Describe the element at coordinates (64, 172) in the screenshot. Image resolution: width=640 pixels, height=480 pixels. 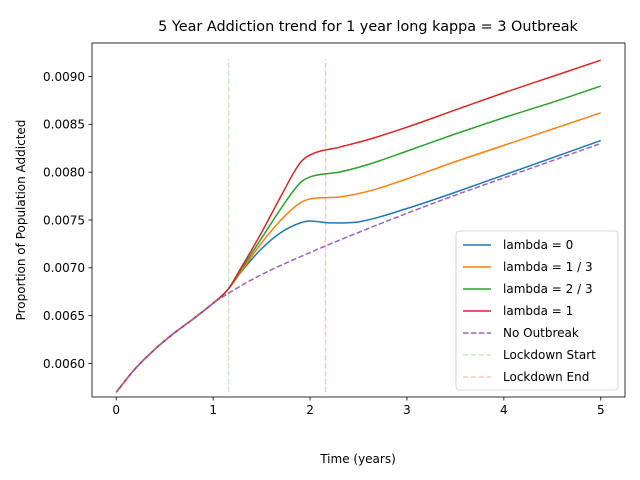
I see `y-tick-label: 0.0080` at that location.